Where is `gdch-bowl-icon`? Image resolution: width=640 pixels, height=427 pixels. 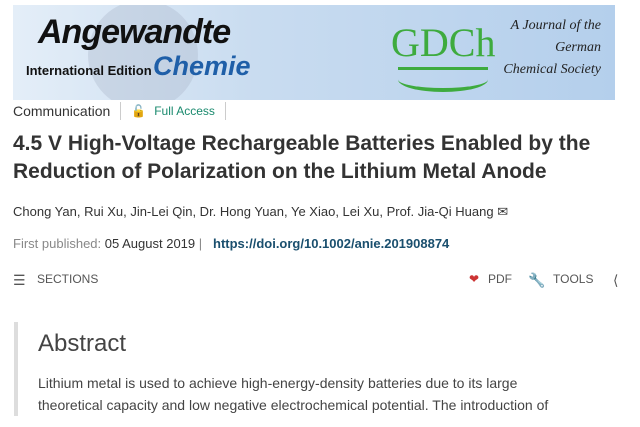
gdch-bowl-icon is located at coordinates (443, 79).